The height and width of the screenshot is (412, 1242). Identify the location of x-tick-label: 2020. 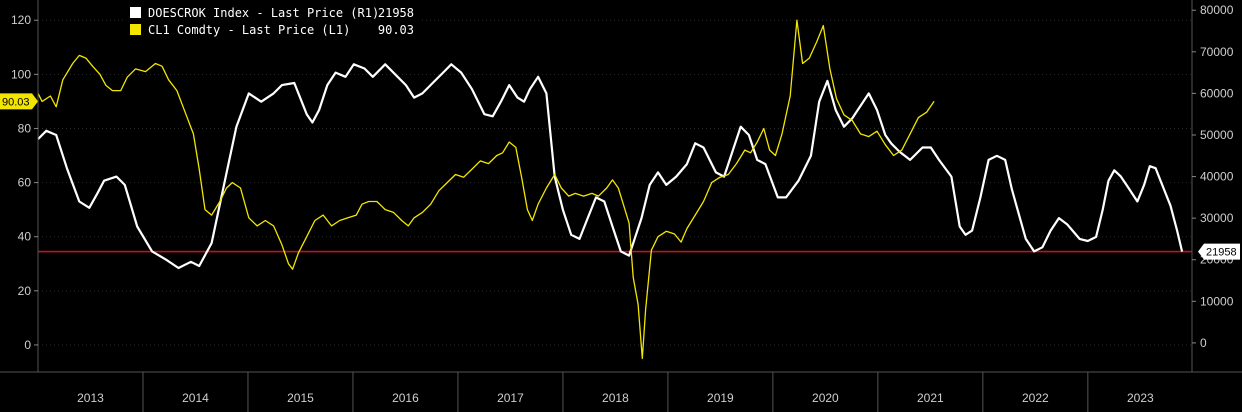
(825, 398).